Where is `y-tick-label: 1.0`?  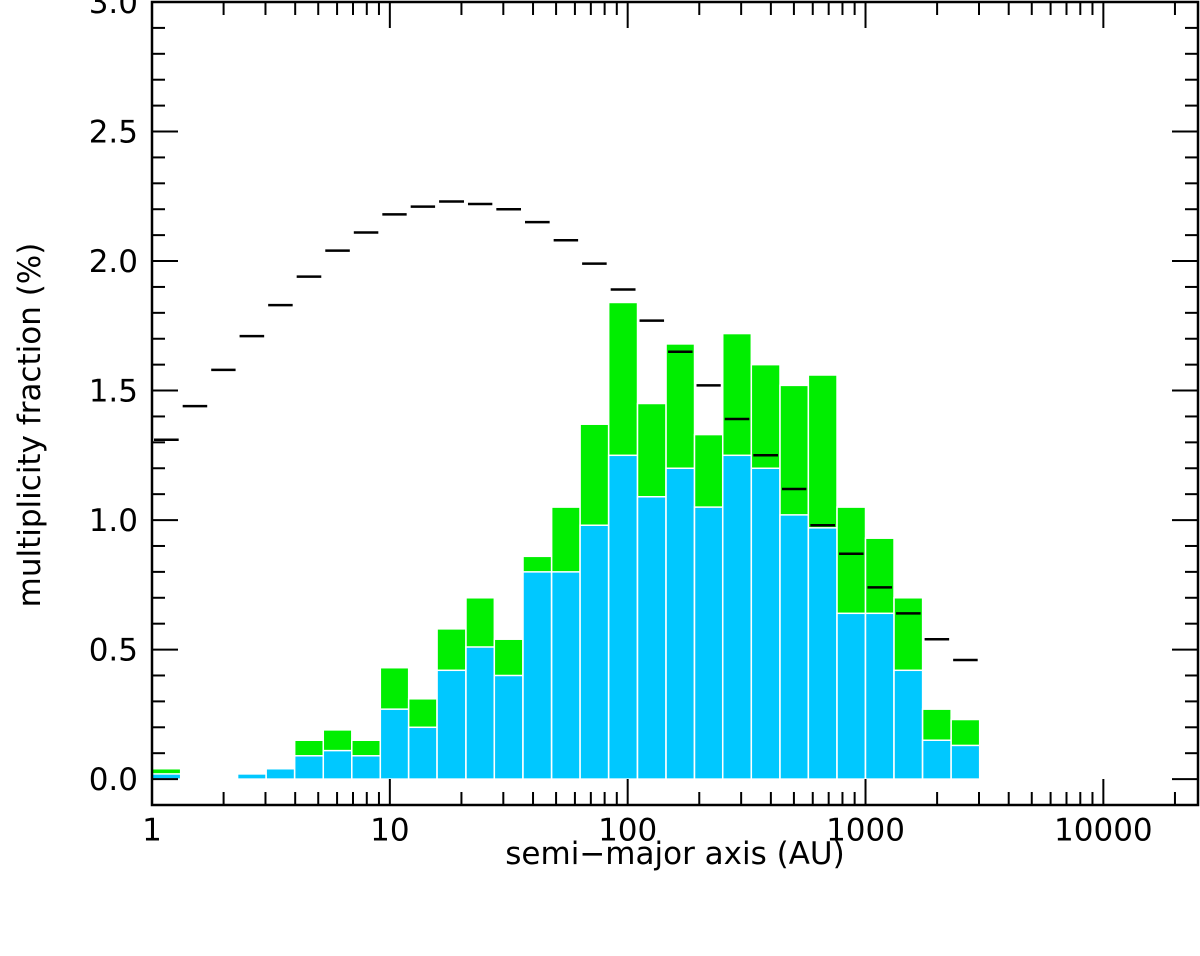
y-tick-label: 1.0 is located at coordinates (113, 521).